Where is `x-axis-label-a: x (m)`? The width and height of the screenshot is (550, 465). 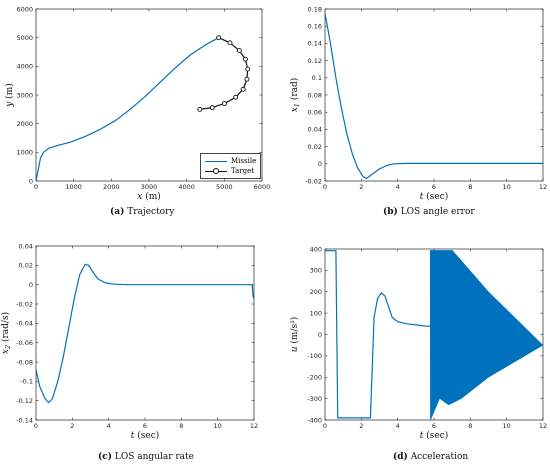
x-axis-label-a: x (m) is located at coordinates (149, 196).